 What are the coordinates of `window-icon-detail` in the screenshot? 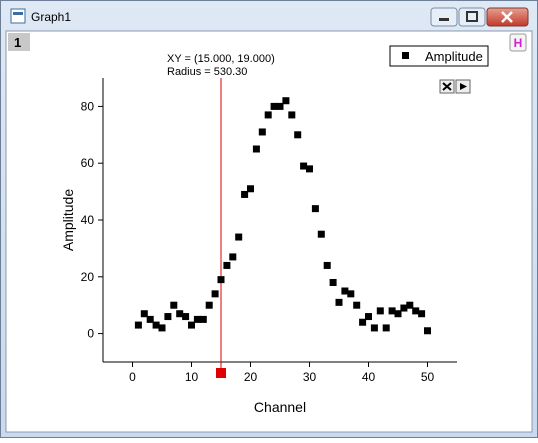 It's located at (18, 13).